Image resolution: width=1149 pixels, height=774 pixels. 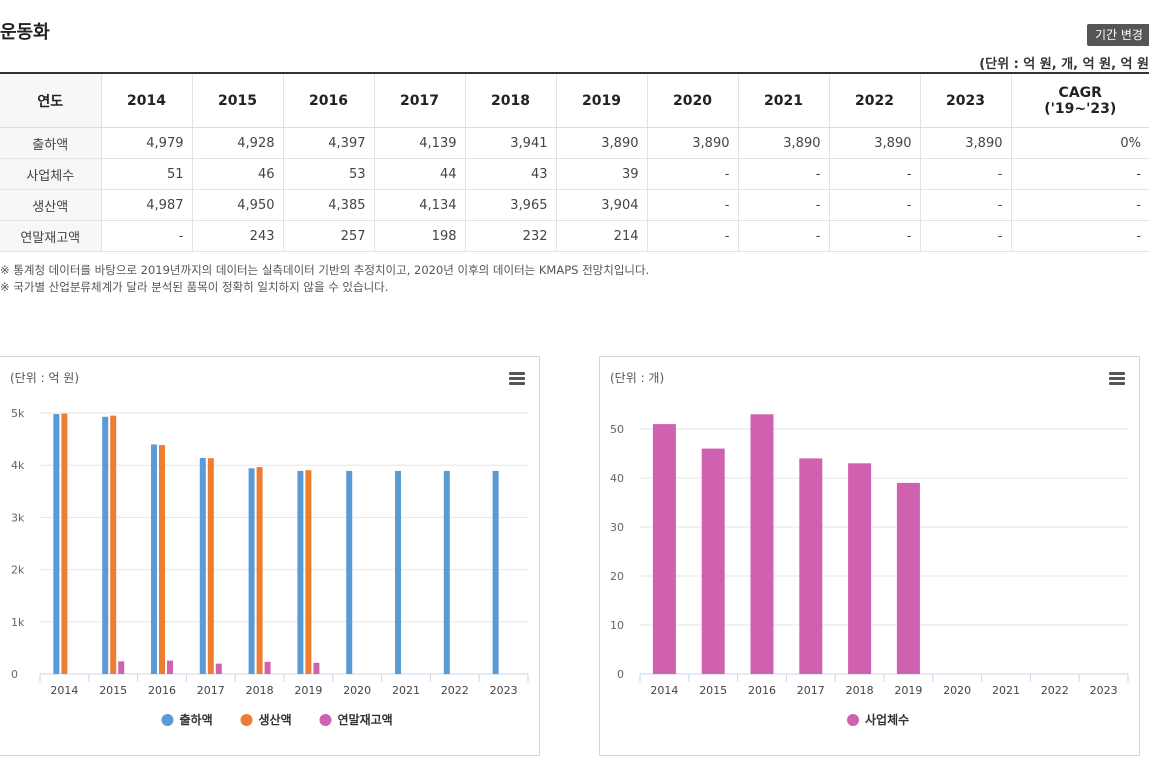 I want to click on y-tick-label: 30, so click(x=617, y=527).